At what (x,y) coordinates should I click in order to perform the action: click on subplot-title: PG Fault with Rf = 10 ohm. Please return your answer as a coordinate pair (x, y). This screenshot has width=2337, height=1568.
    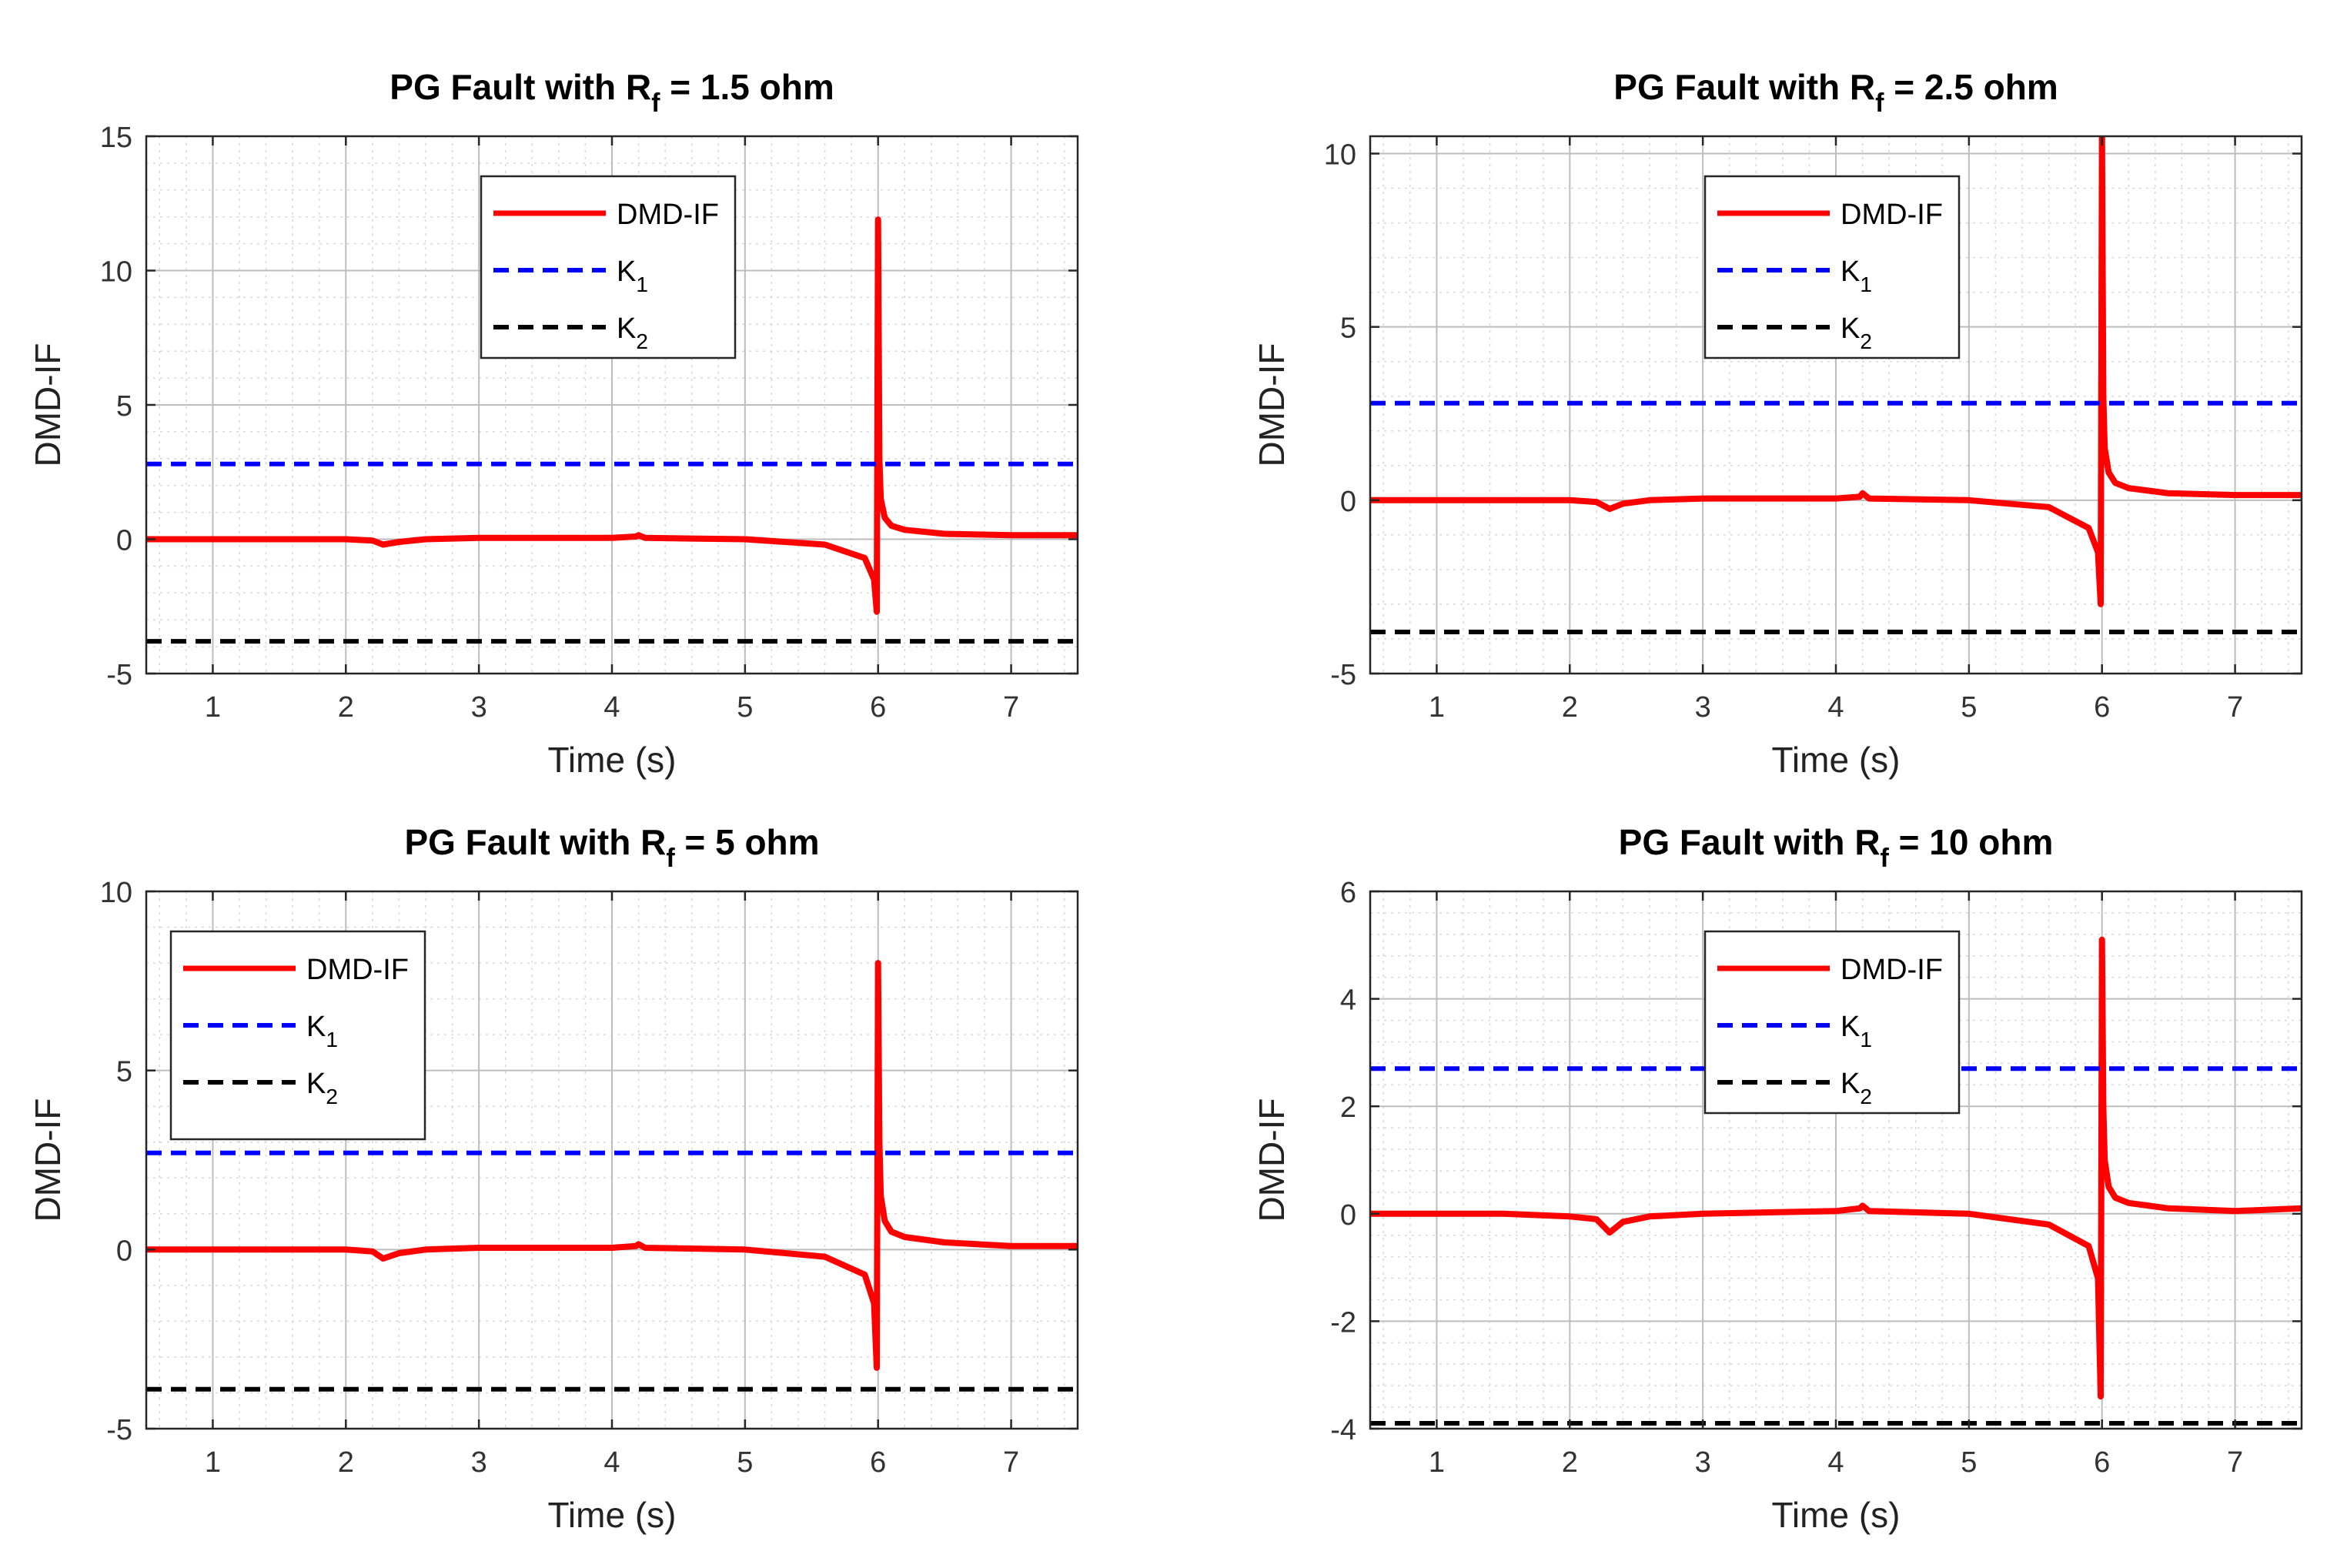
    Looking at the image, I should click on (1837, 847).